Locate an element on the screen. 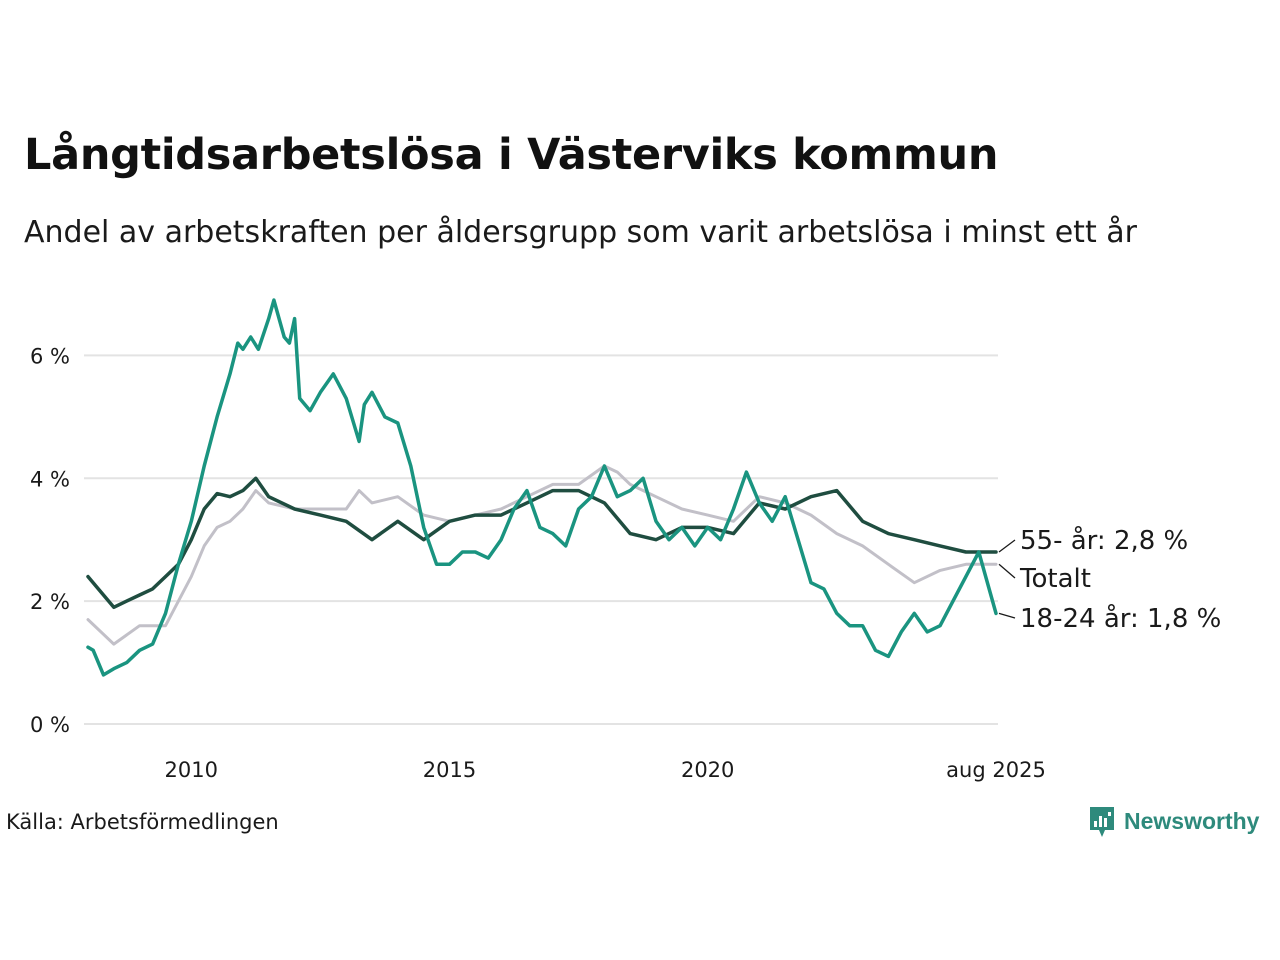 The width and height of the screenshot is (1280, 960). x-tick-label: 2010 is located at coordinates (191, 770).